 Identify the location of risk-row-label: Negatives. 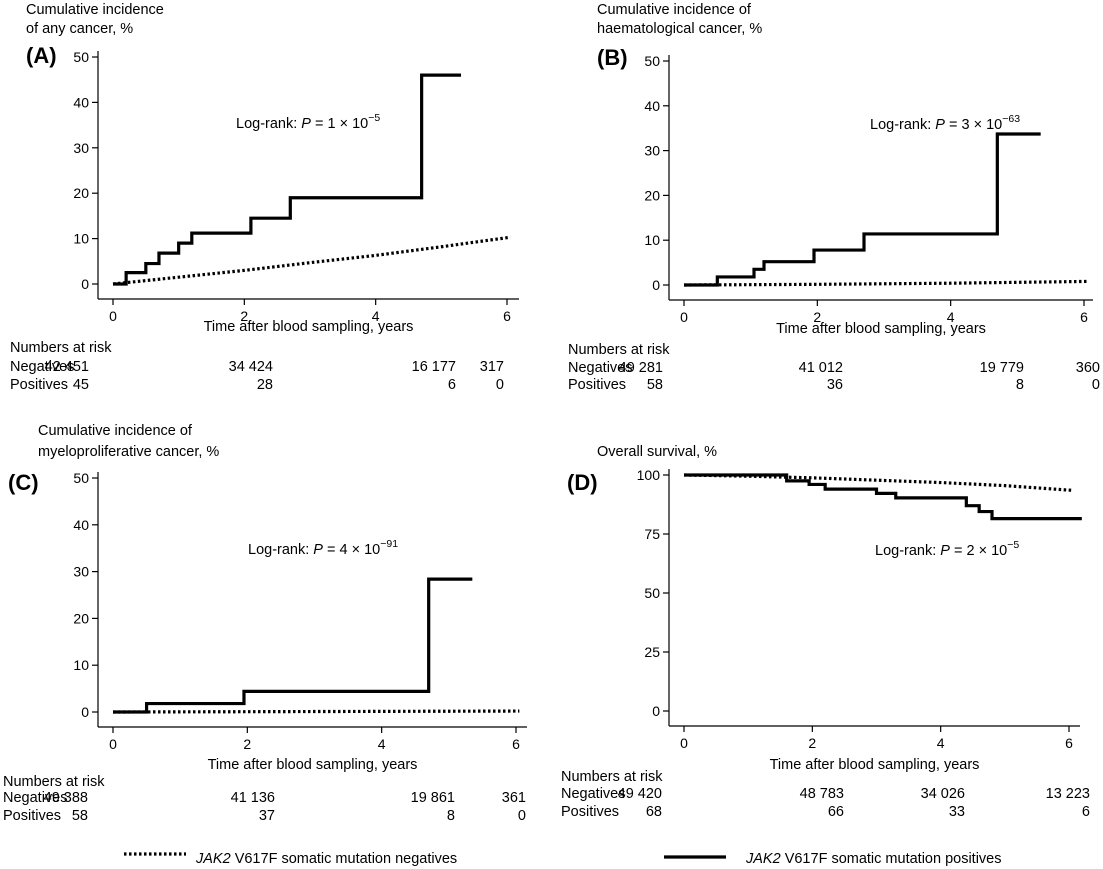
(600, 368).